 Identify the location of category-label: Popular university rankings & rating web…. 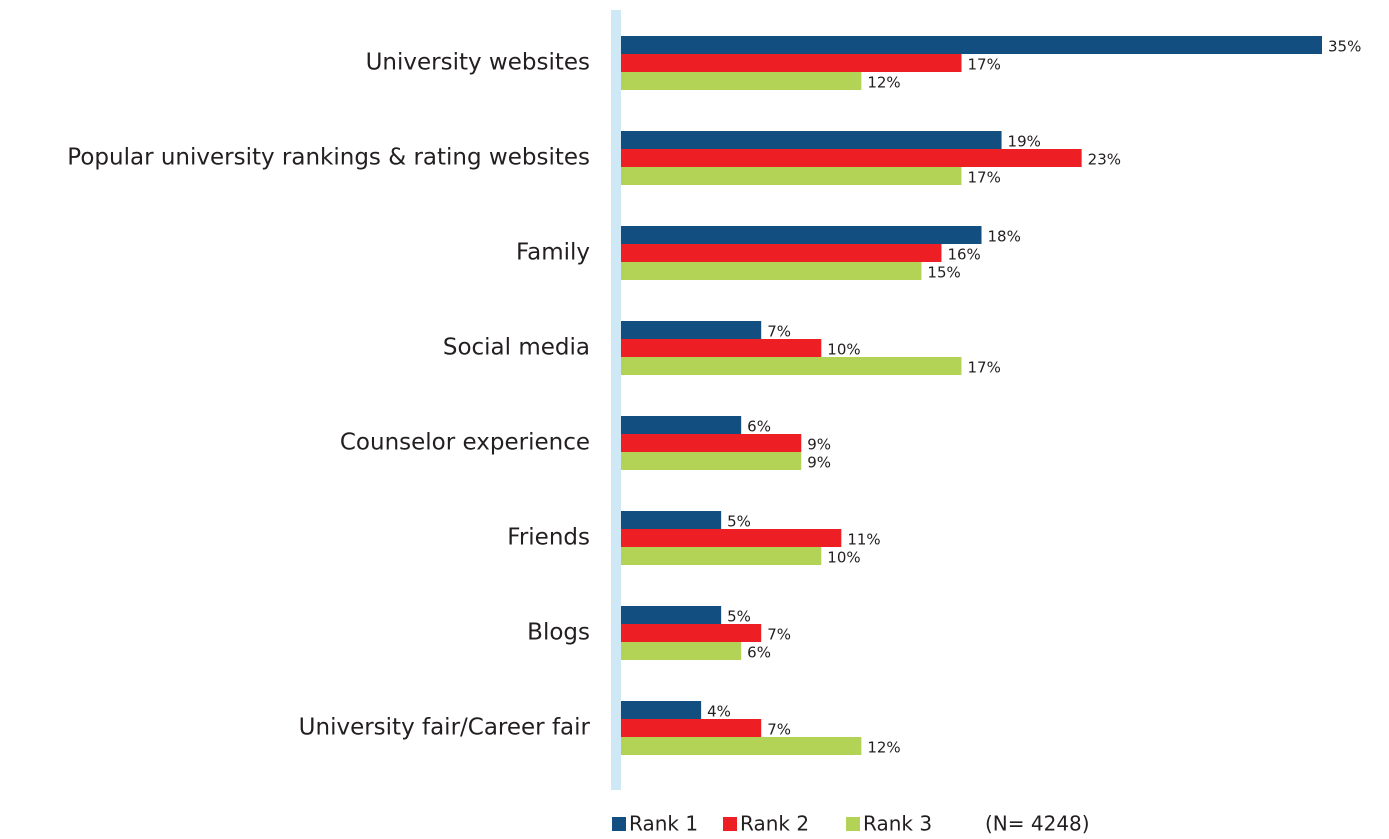
(328, 158).